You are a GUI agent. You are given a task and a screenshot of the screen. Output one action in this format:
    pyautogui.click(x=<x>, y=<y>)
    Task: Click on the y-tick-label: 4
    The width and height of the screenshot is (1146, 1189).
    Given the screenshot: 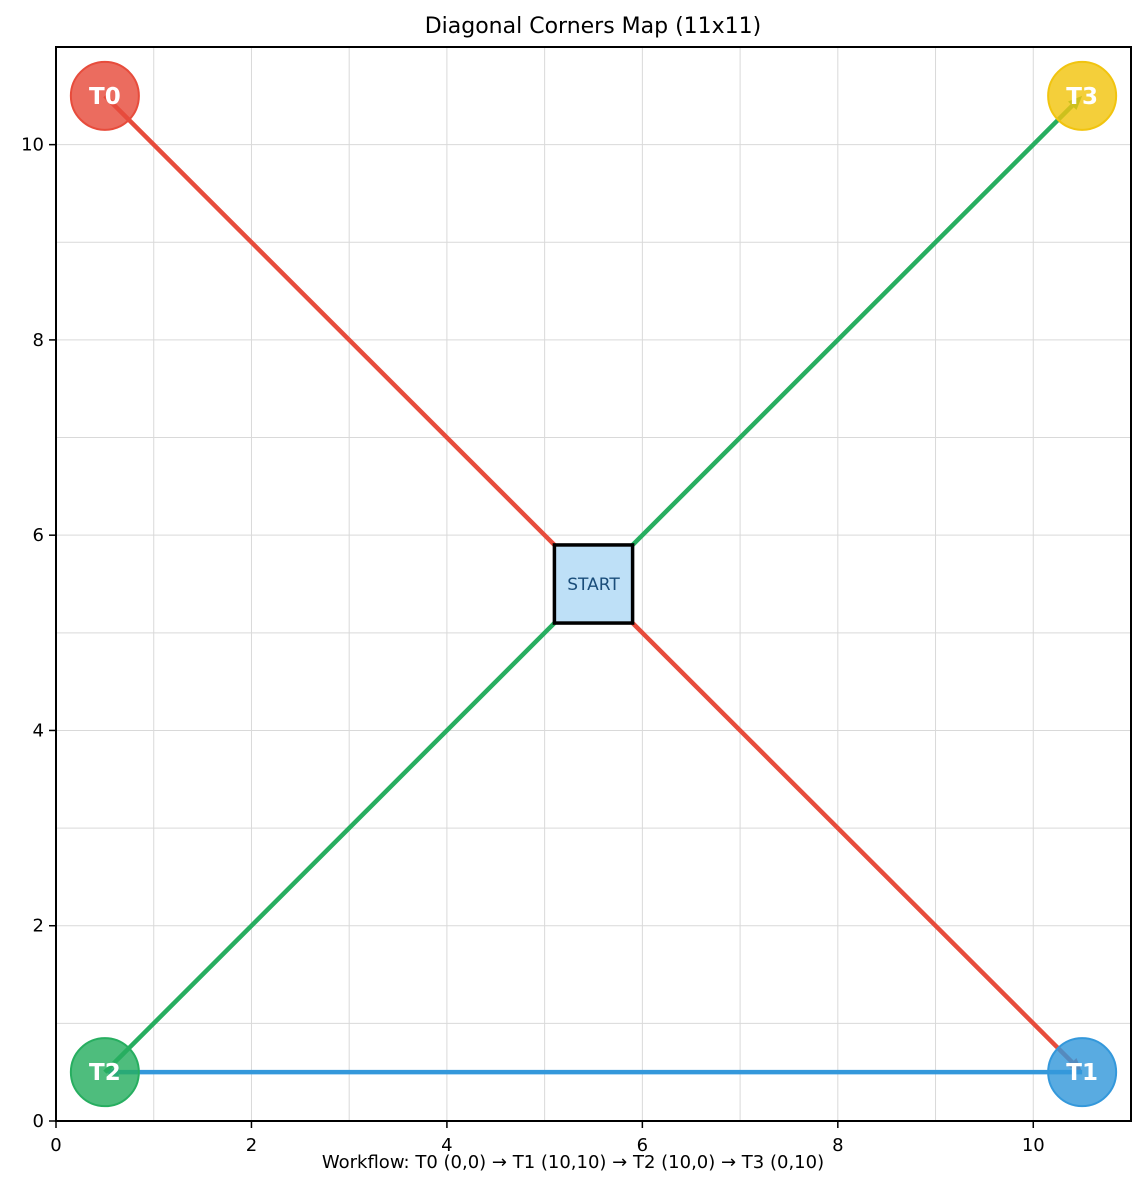 What is the action you would take?
    pyautogui.click(x=38, y=730)
    